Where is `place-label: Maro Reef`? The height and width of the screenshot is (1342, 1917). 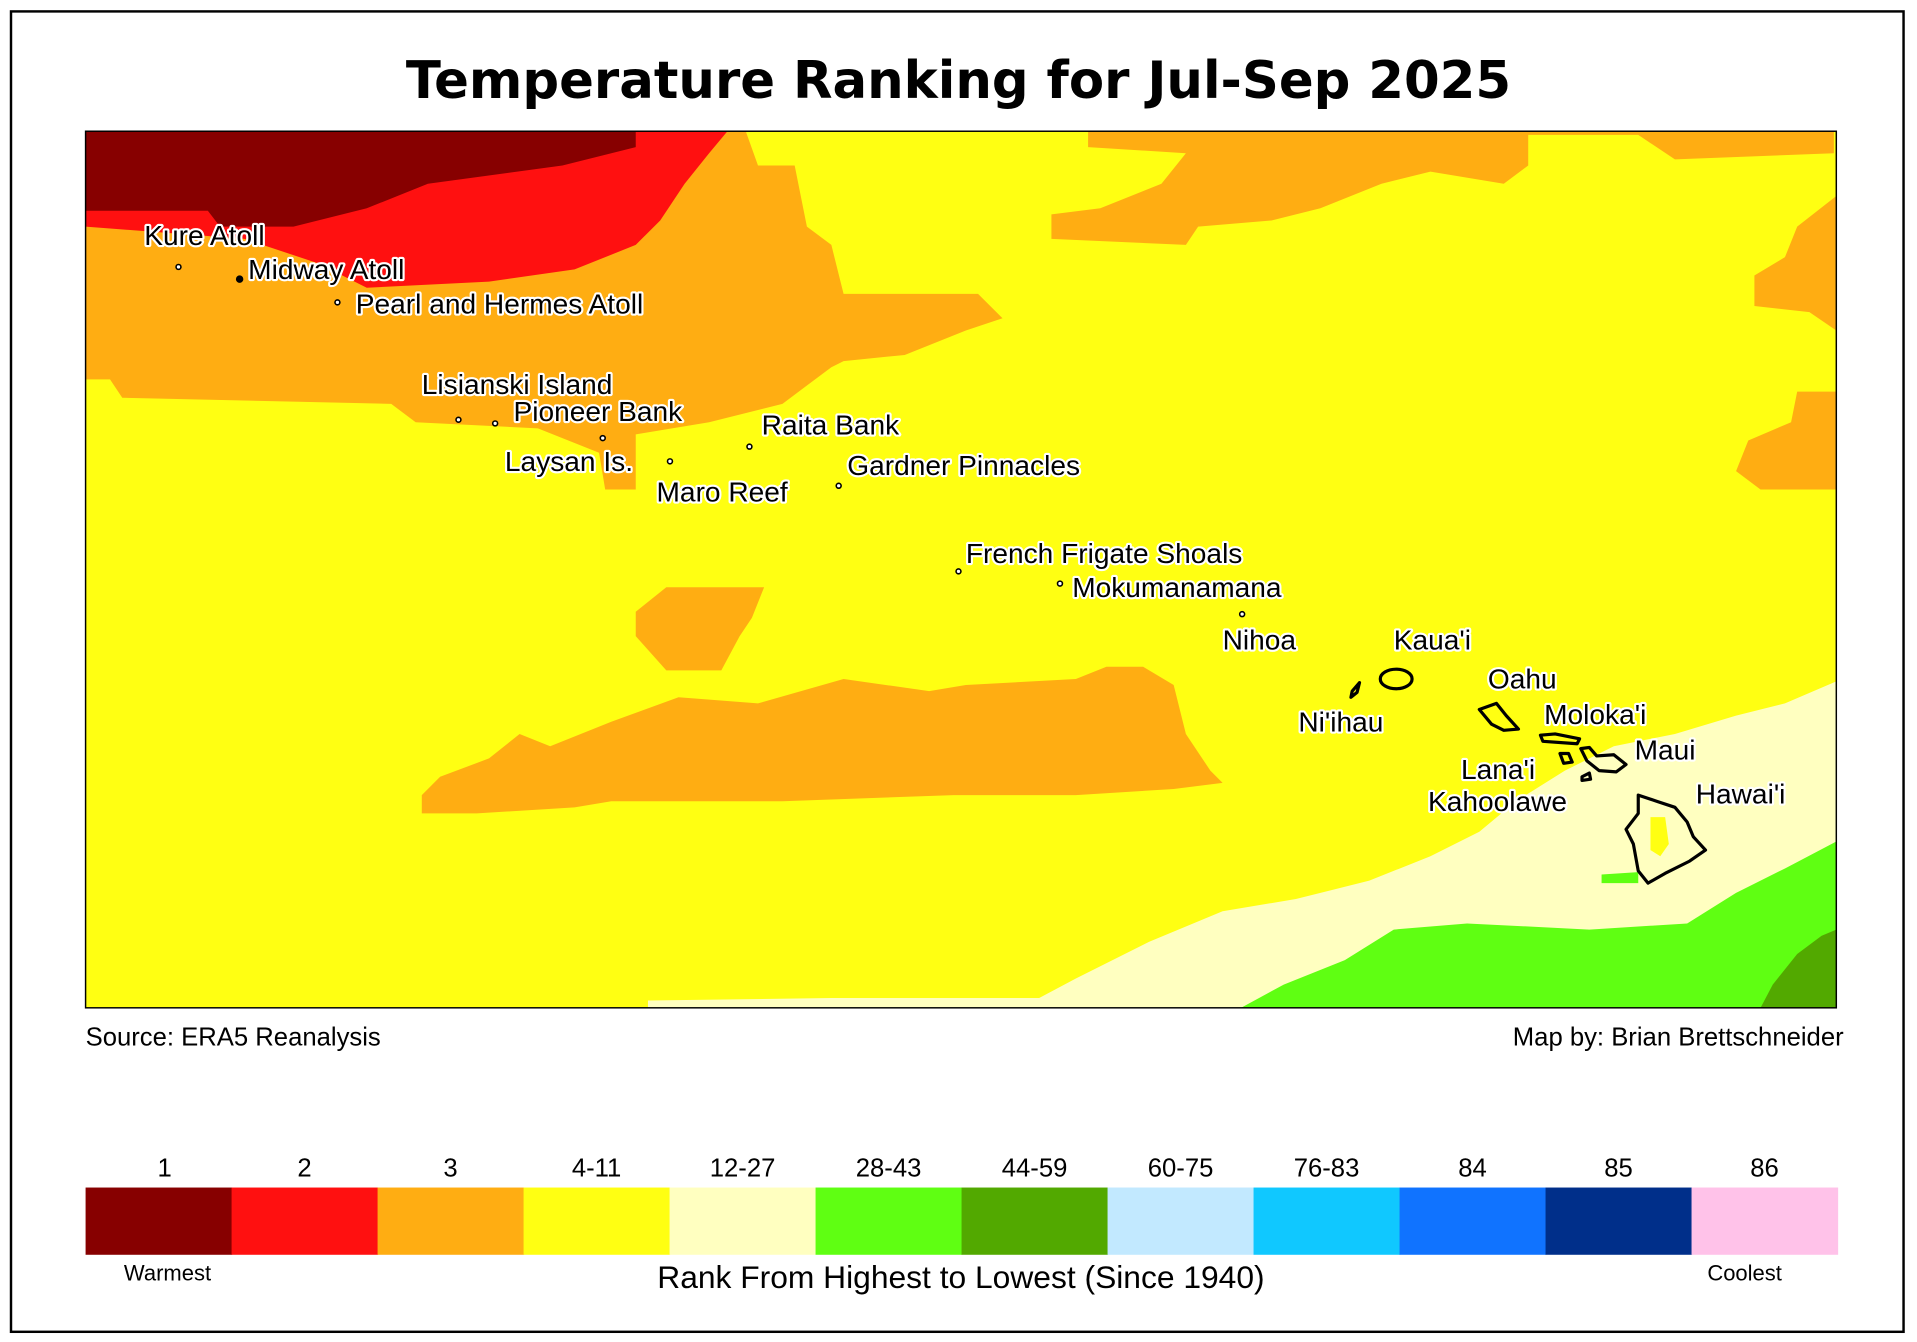 place-label: Maro Reef is located at coordinates (722, 492).